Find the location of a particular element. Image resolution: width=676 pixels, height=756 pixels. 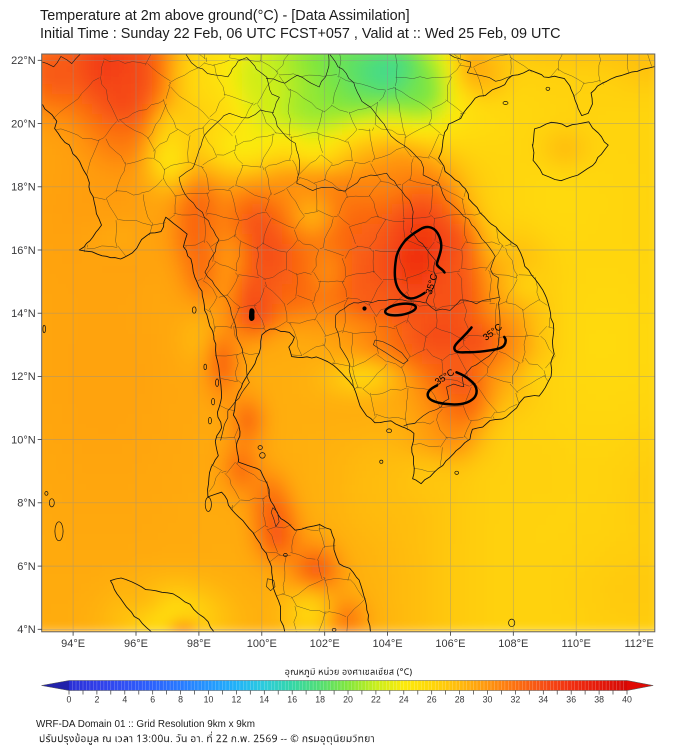

svg-text: 14 is located at coordinates (264, 700).